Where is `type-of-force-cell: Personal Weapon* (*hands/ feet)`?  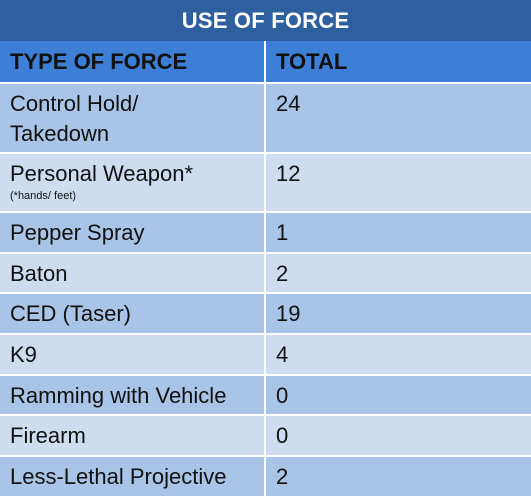 type-of-force-cell: Personal Weapon* (*hands/ feet) is located at coordinates (133, 182).